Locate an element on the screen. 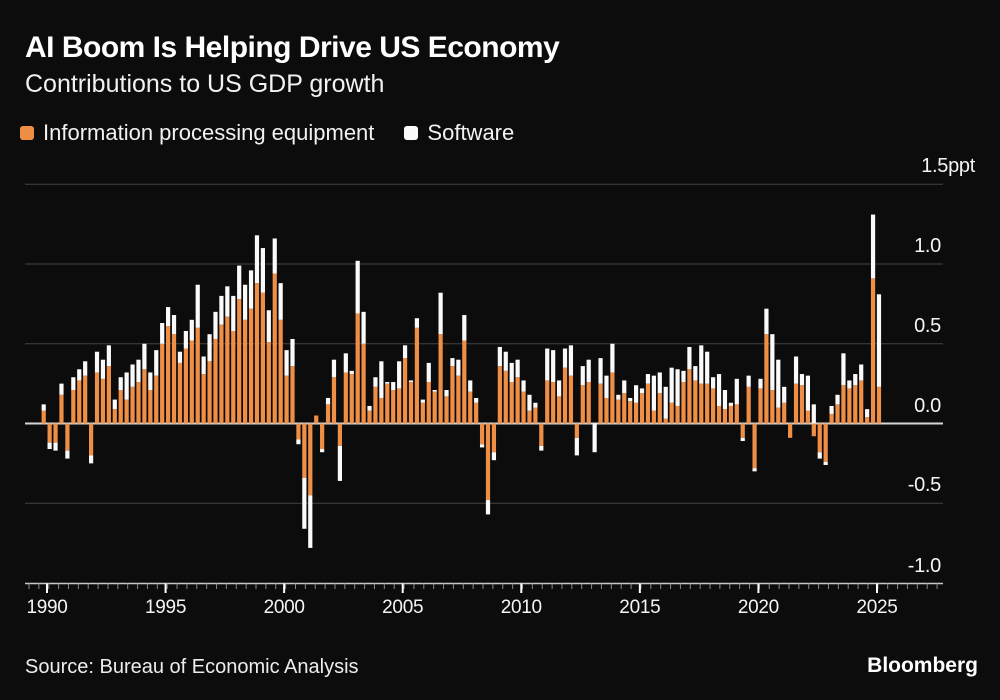 Image resolution: width=1000 pixels, height=700 pixels. legend-item-software: Software is located at coordinates (459, 133).